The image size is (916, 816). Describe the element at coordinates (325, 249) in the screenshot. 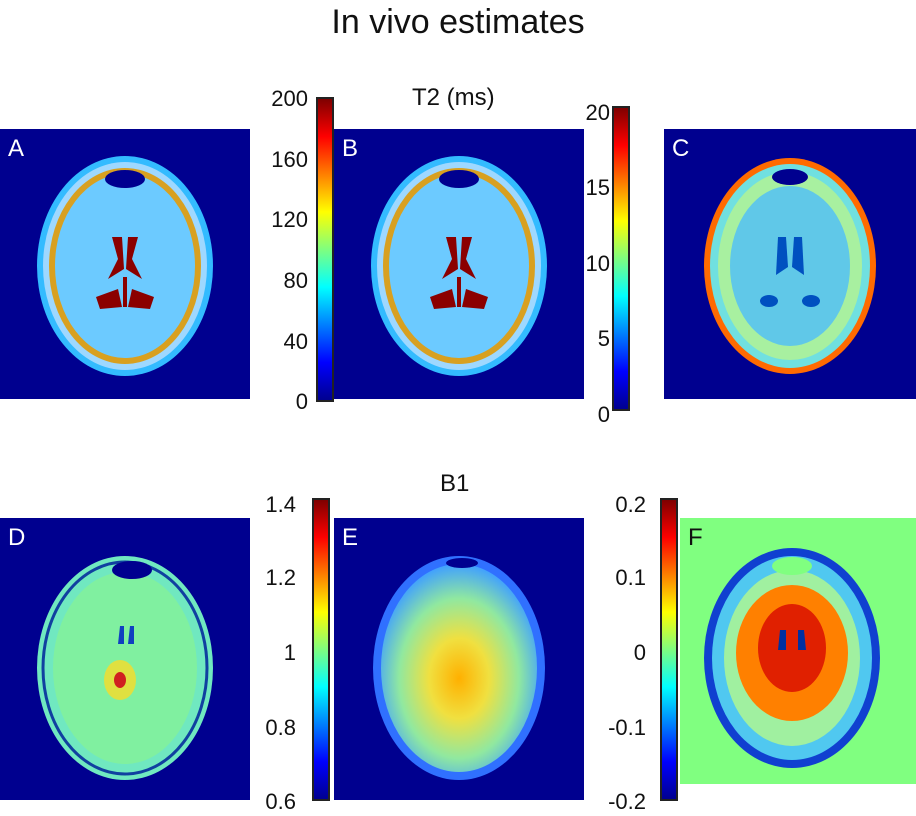

I see `colorbar-t2` at that location.